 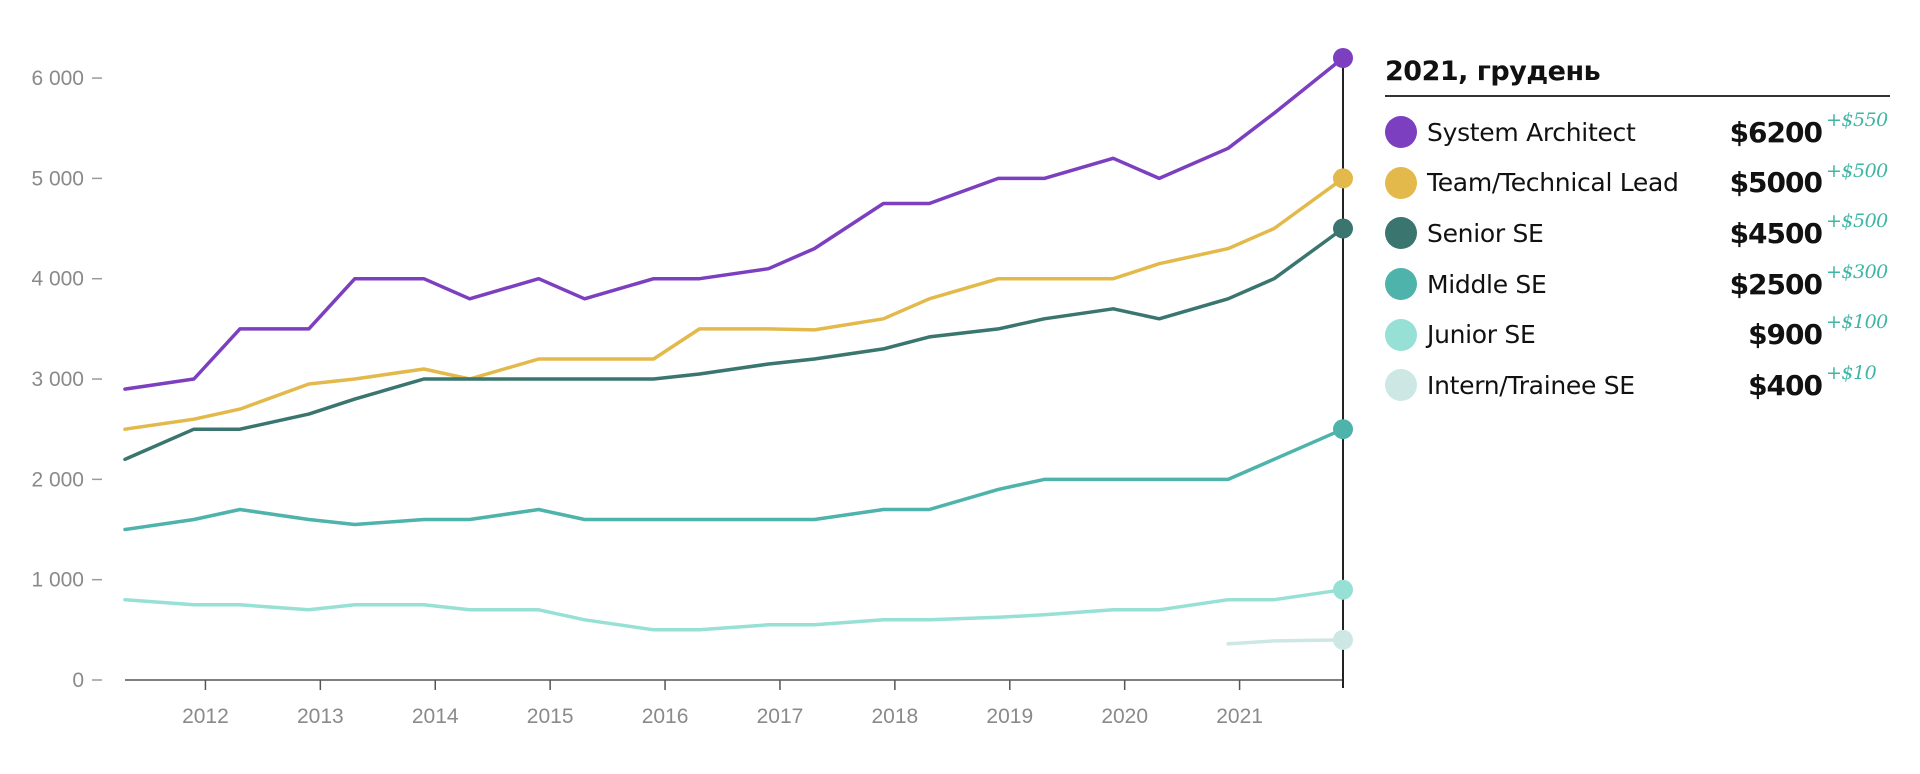 What do you see at coordinates (1857, 271) in the screenshot?
I see `legend-item-delta: +$300` at bounding box center [1857, 271].